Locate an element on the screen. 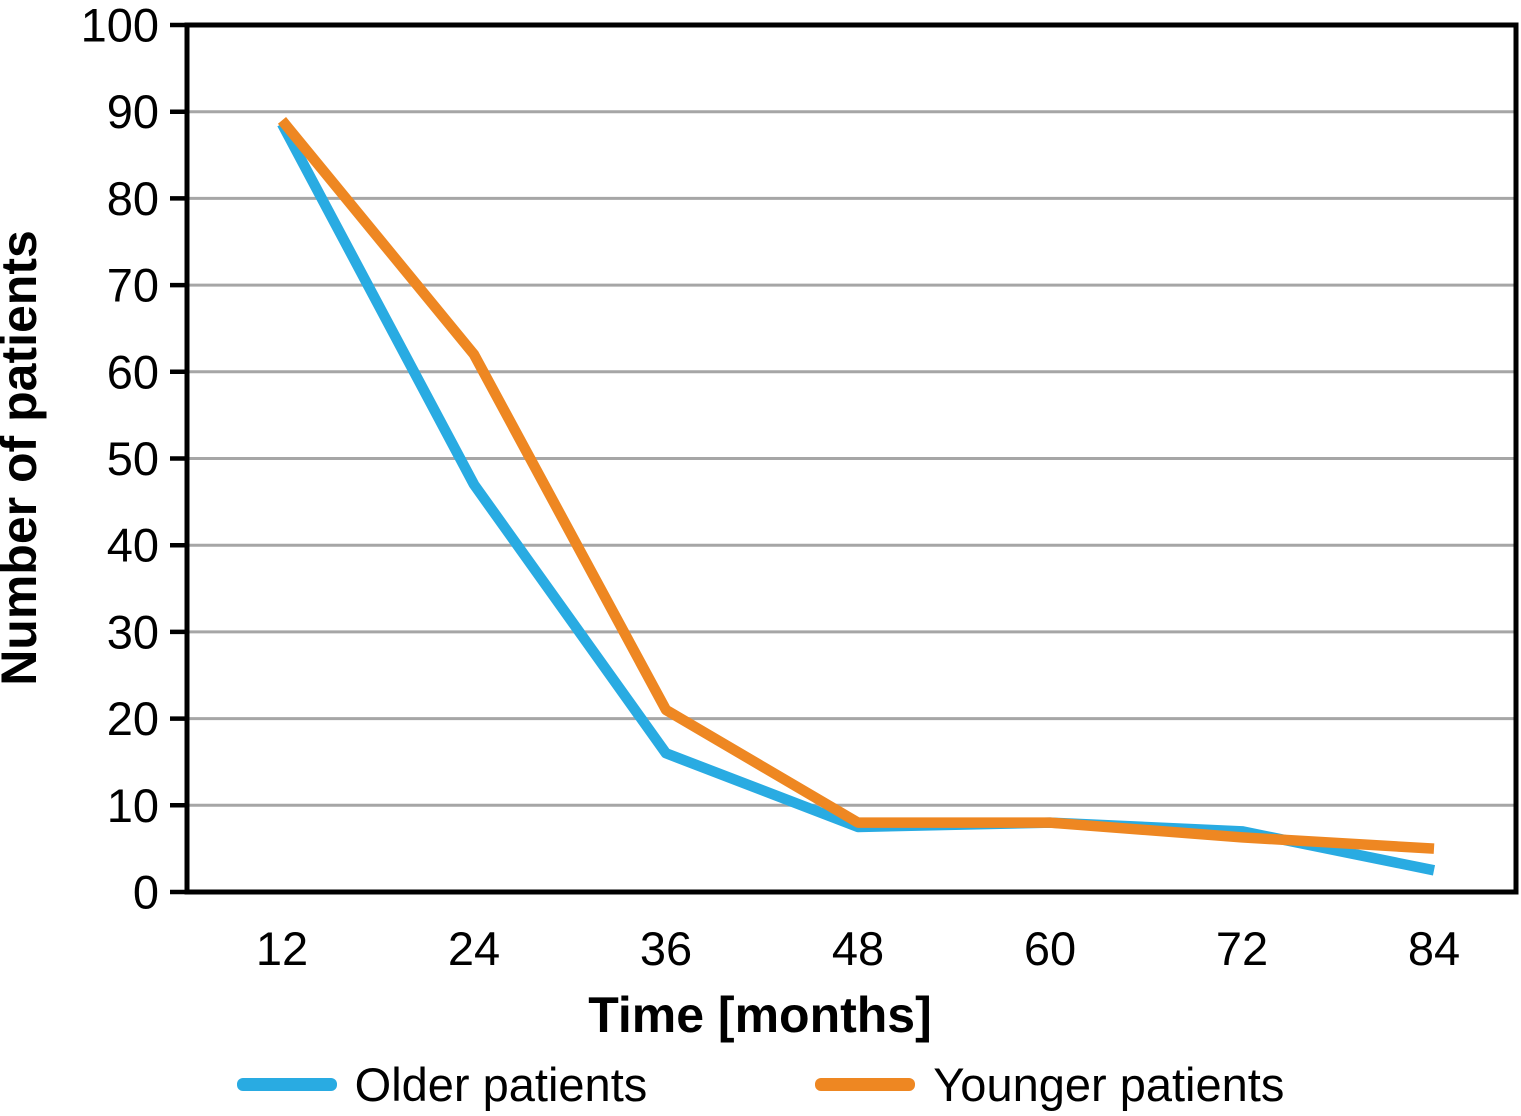  y-tick-label: 100 is located at coordinates (120, 25).